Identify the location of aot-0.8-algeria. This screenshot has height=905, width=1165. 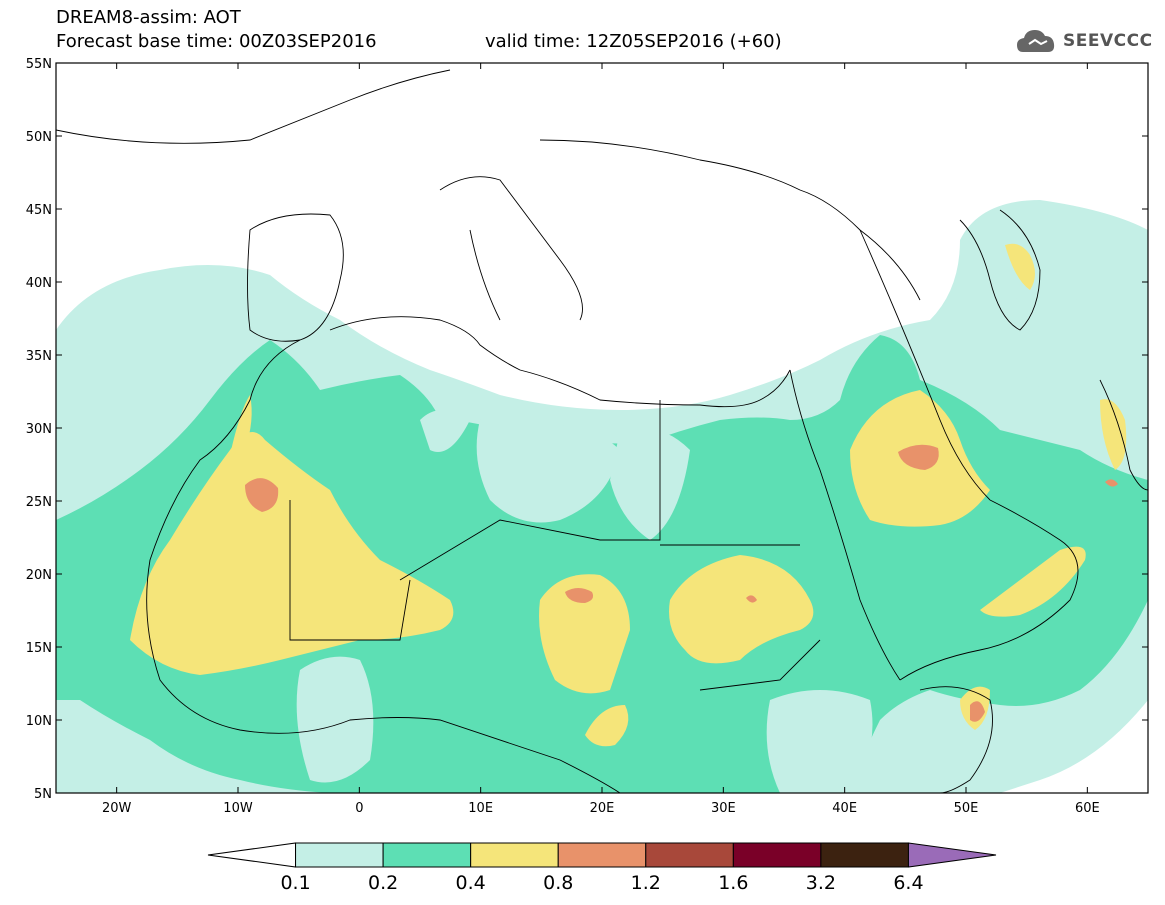
(262, 495).